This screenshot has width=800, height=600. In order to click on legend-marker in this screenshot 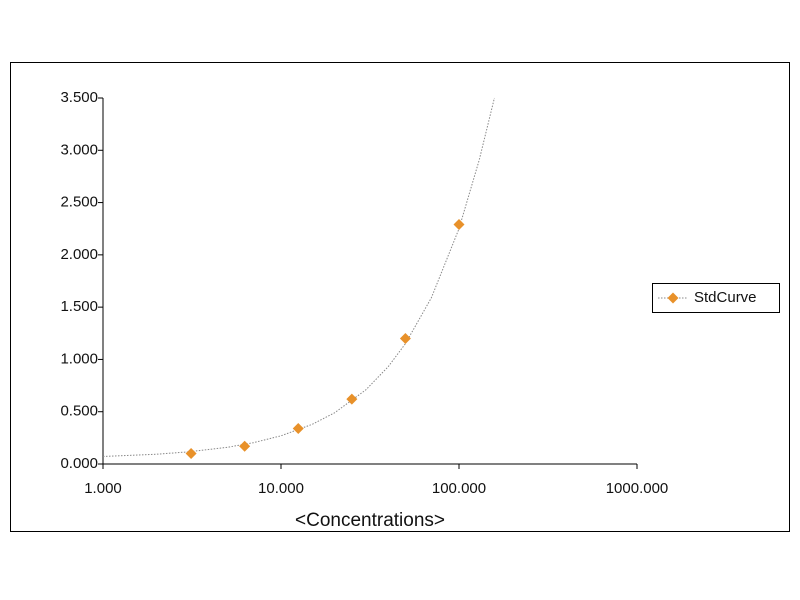, I will do `click(673, 298)`.